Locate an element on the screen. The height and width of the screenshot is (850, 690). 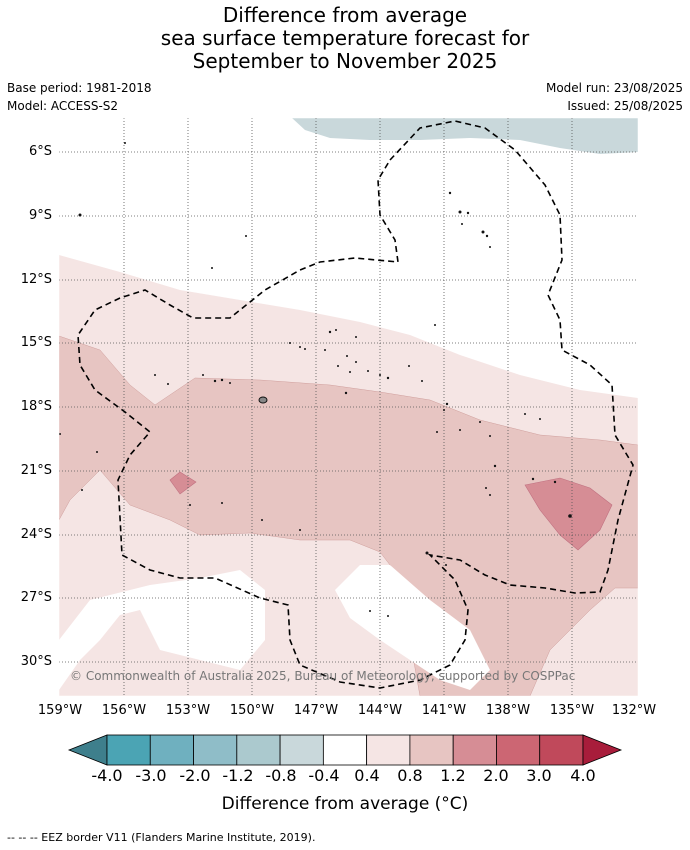
lon-tick-label: 135°W is located at coordinates (572, 710).